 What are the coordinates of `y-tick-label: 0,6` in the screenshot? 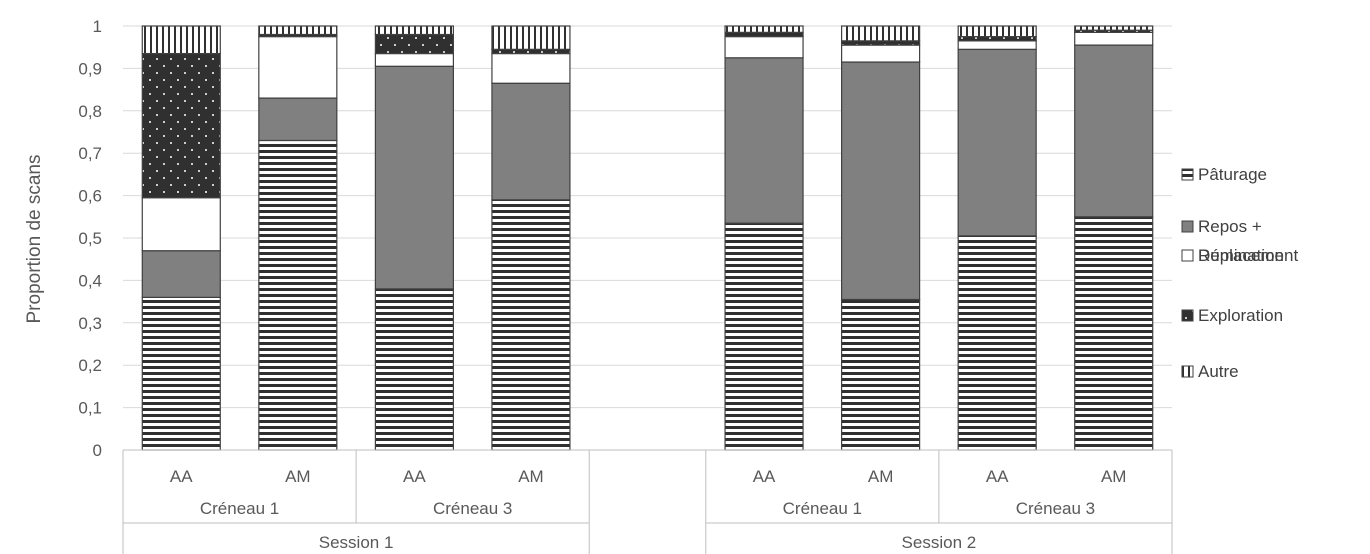 It's located at (90, 196).